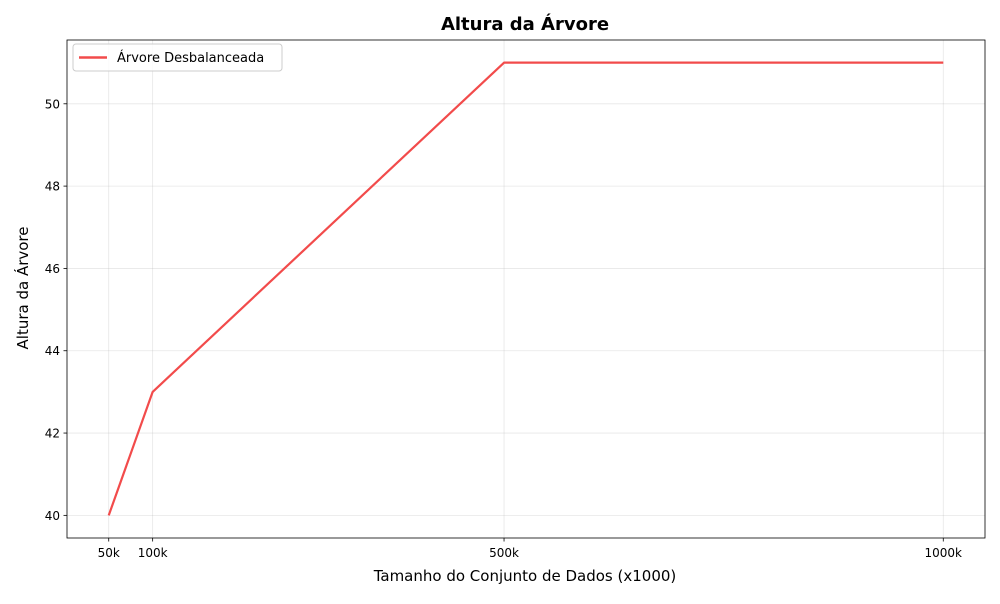  What do you see at coordinates (525, 24) in the screenshot?
I see `chart-title: Altura da Árvore` at bounding box center [525, 24].